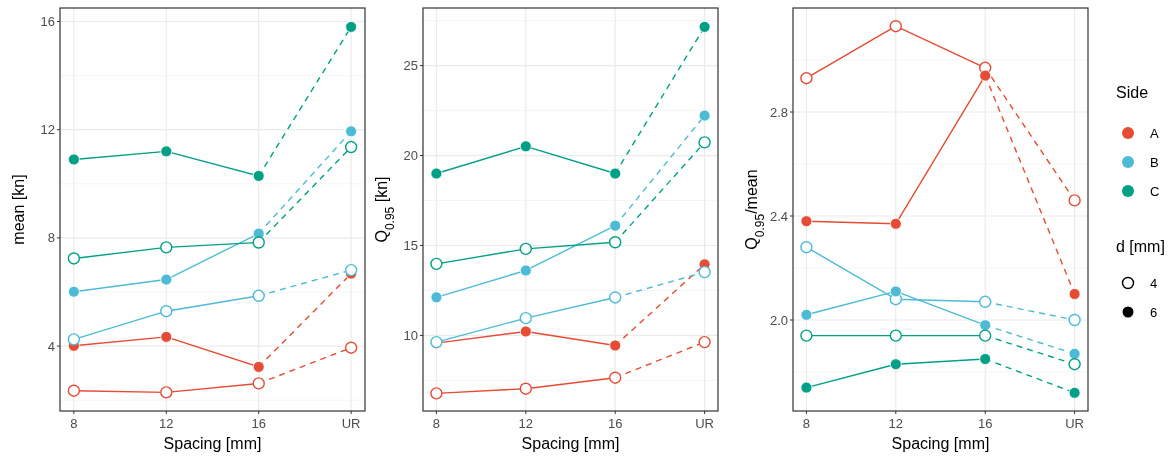 This screenshot has height=460, width=1173. I want to click on legend-label: C, so click(1155, 191).